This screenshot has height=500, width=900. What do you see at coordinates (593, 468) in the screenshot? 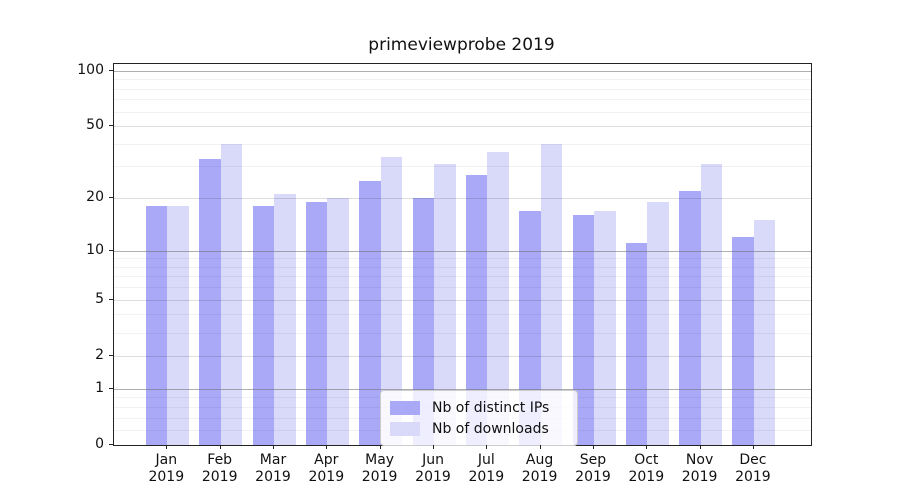
I see `x-tick-label-sep: Sep 2019` at bounding box center [593, 468].